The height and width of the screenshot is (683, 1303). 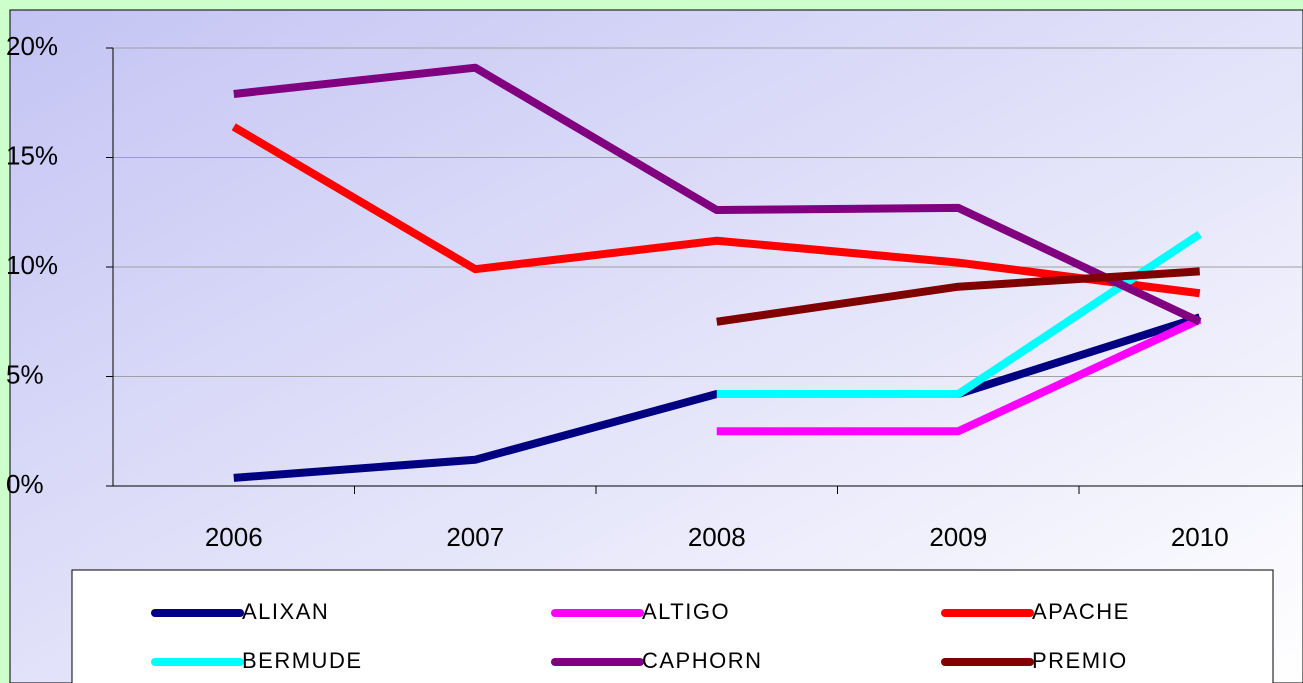 I want to click on legend-label: ALTIGO, so click(x=686, y=611).